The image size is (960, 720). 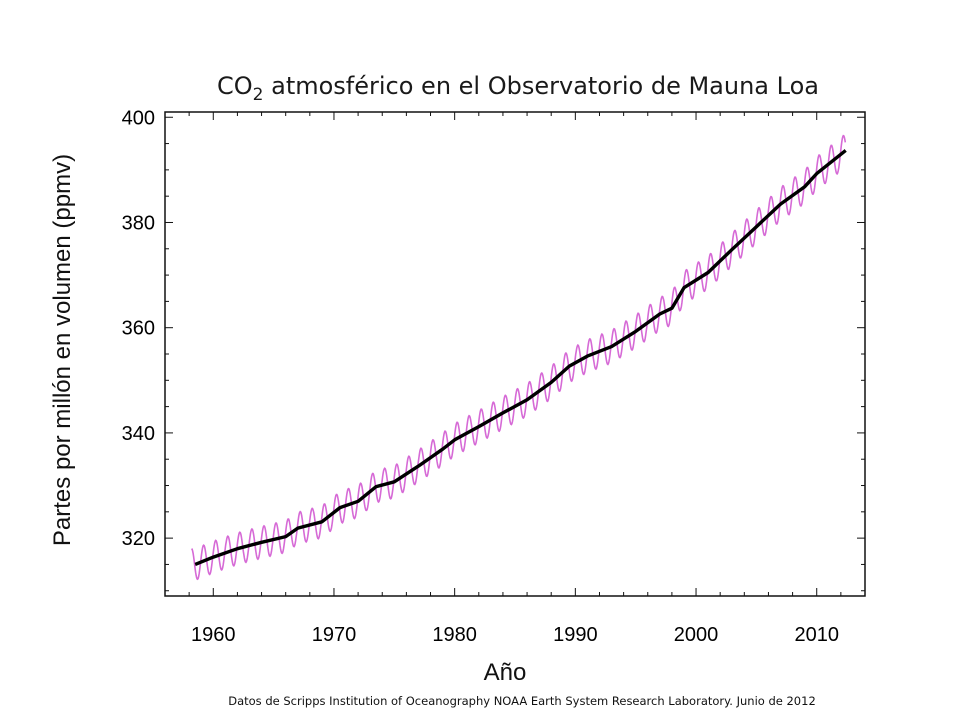 What do you see at coordinates (258, 95) in the screenshot?
I see `chart-title-sub: 2` at bounding box center [258, 95].